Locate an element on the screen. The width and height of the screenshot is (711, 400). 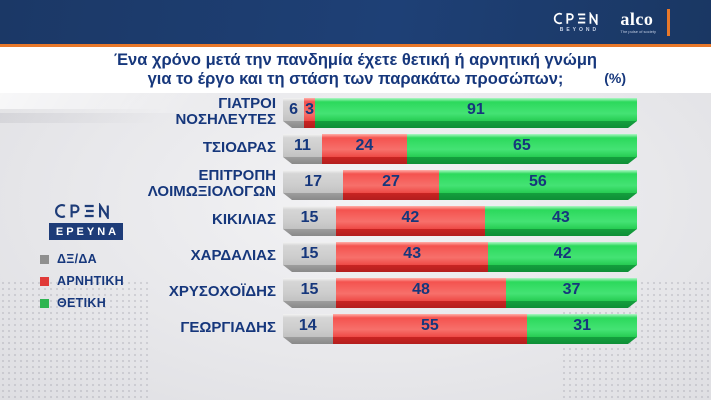
alco-tagline: The pulse of society is located at coordinates (638, 31).